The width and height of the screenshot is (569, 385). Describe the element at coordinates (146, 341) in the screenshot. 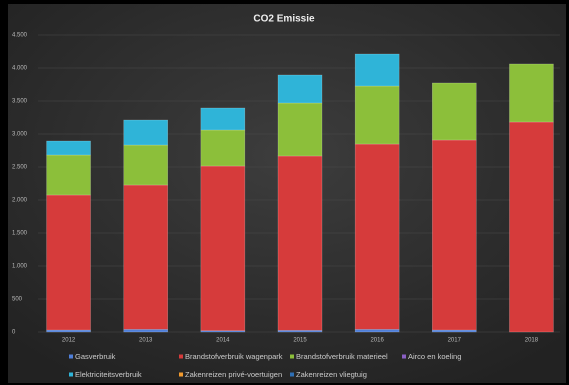

I see `x-tick-label: 2013` at that location.